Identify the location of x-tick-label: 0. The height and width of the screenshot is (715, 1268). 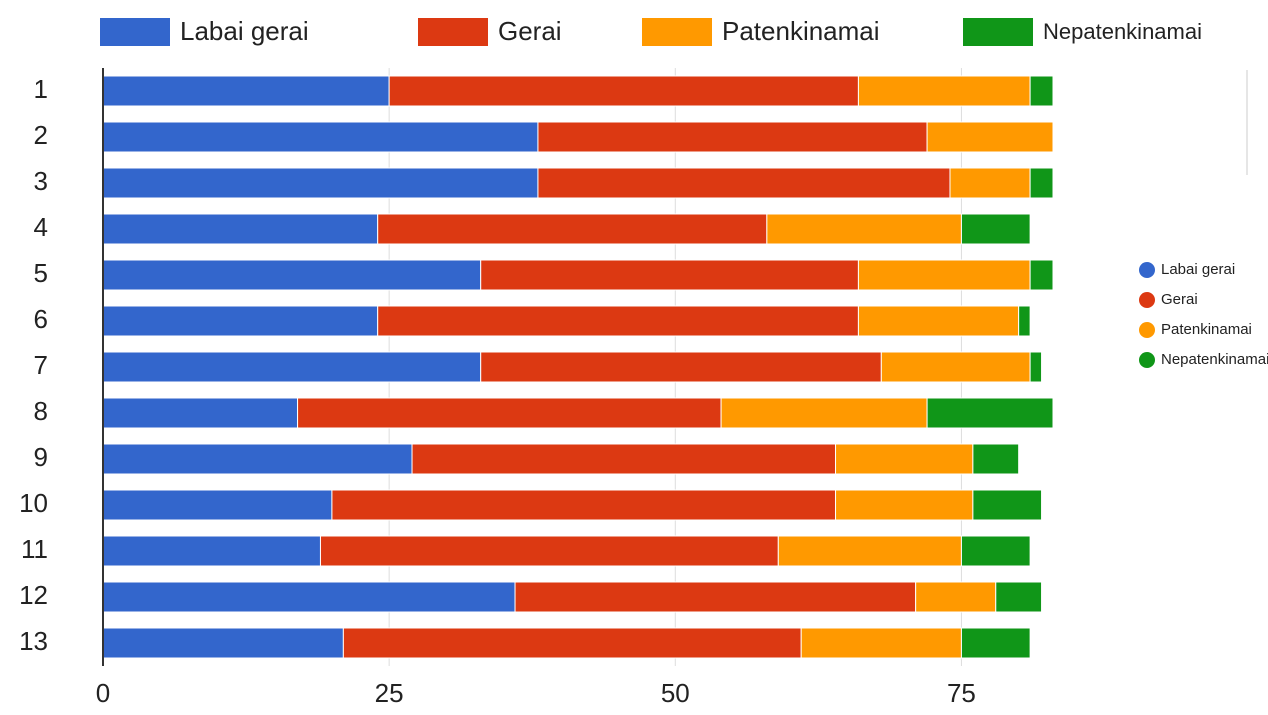
(103, 693).